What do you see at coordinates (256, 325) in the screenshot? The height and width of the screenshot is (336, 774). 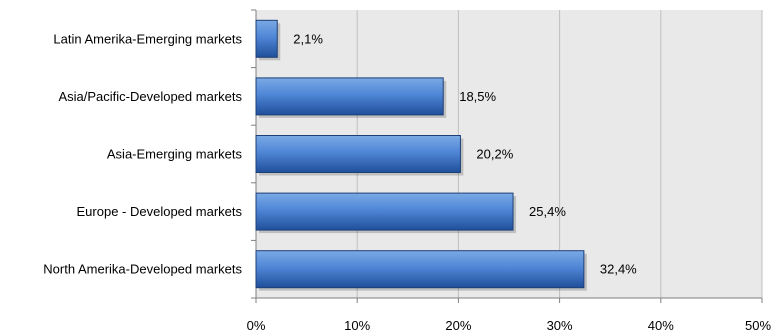 I see `x-tick-label: 0%` at bounding box center [256, 325].